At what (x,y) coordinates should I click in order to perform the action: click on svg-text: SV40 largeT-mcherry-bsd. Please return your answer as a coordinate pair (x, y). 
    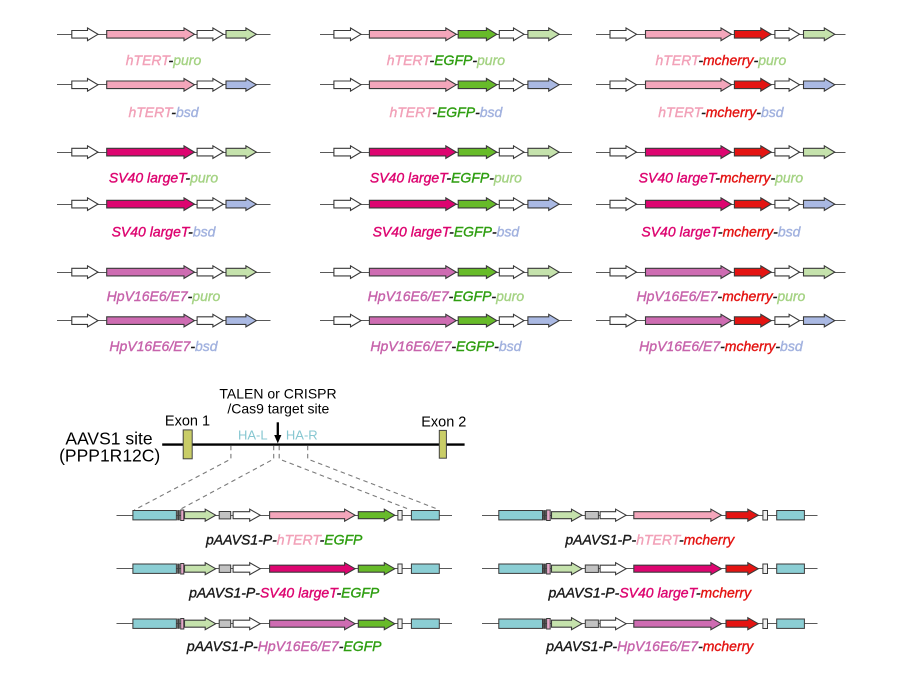
    Looking at the image, I should click on (721, 232).